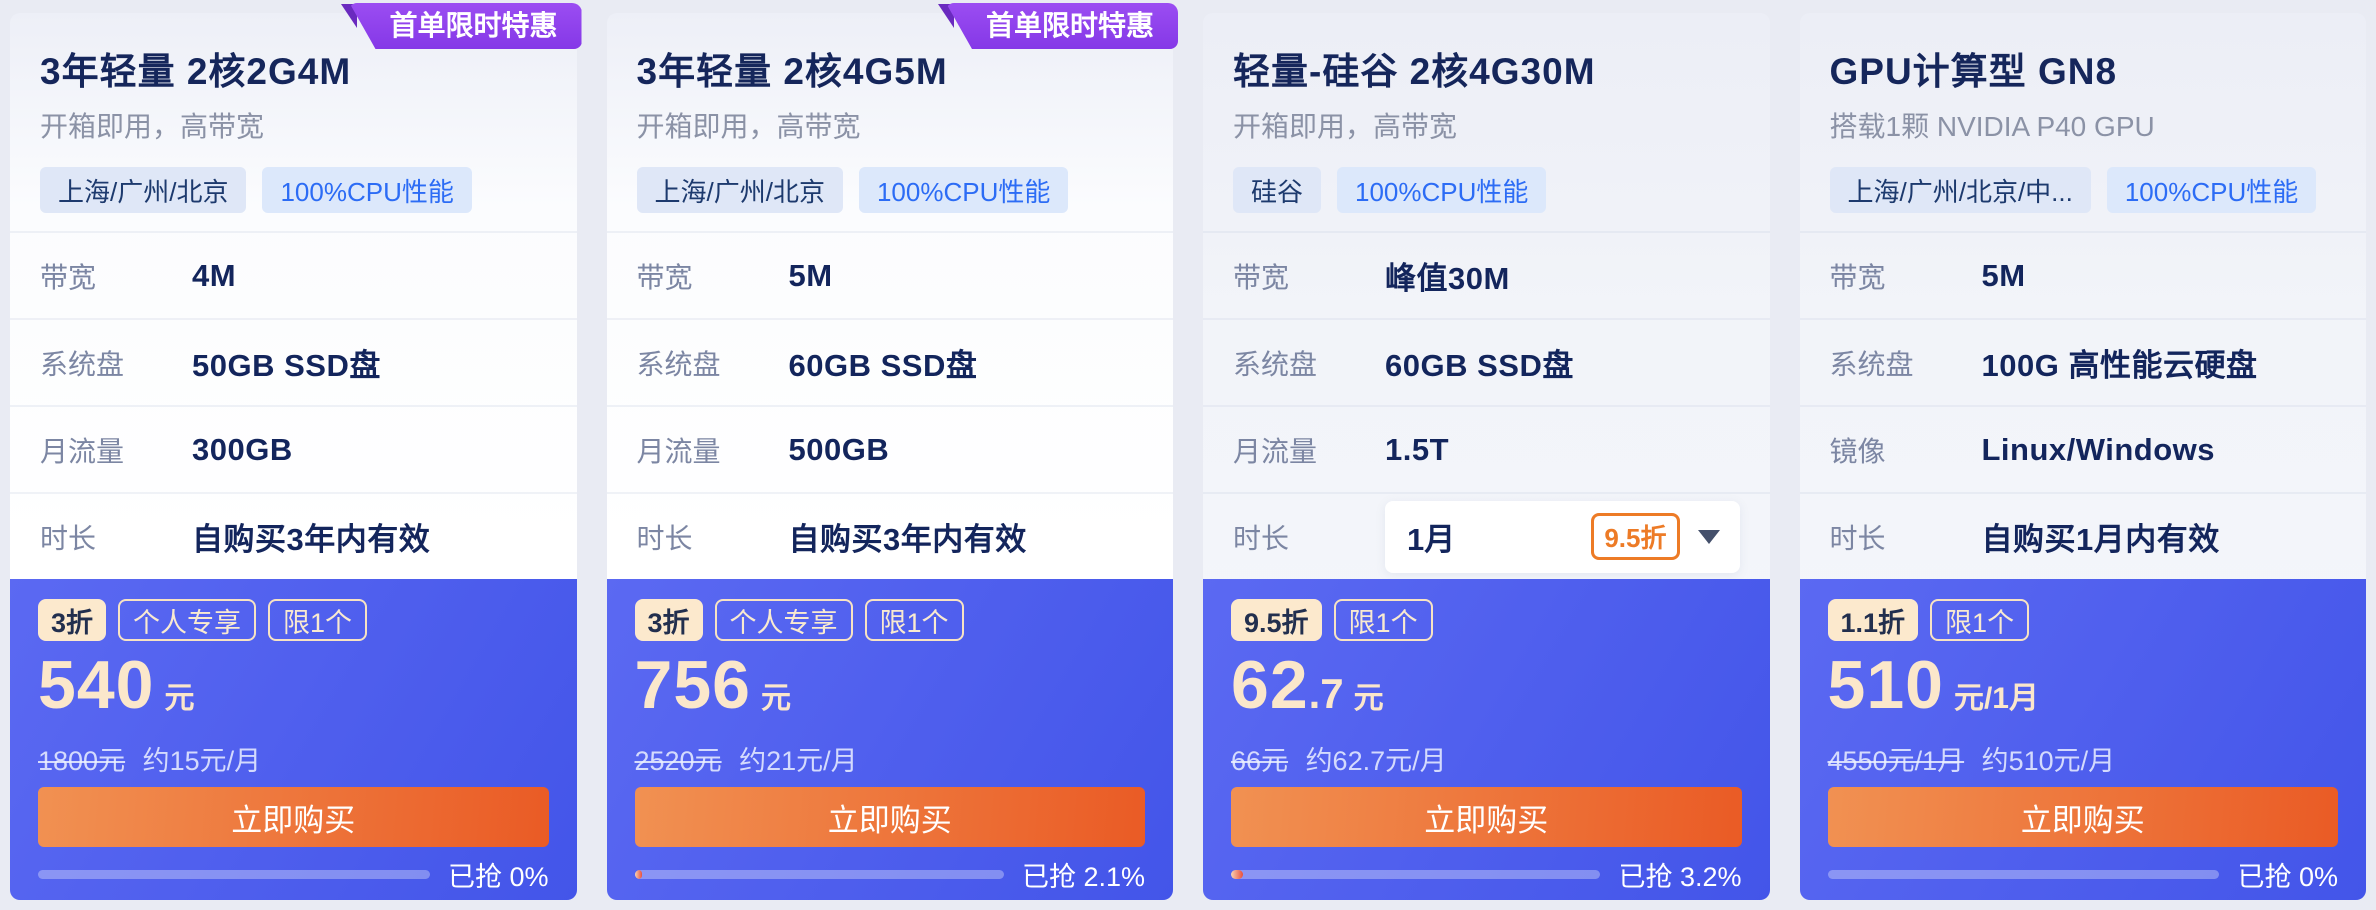 Image resolution: width=2376 pixels, height=910 pixels. What do you see at coordinates (889, 876) in the screenshot?
I see `sold-progress: 已抢 2.1%` at bounding box center [889, 876].